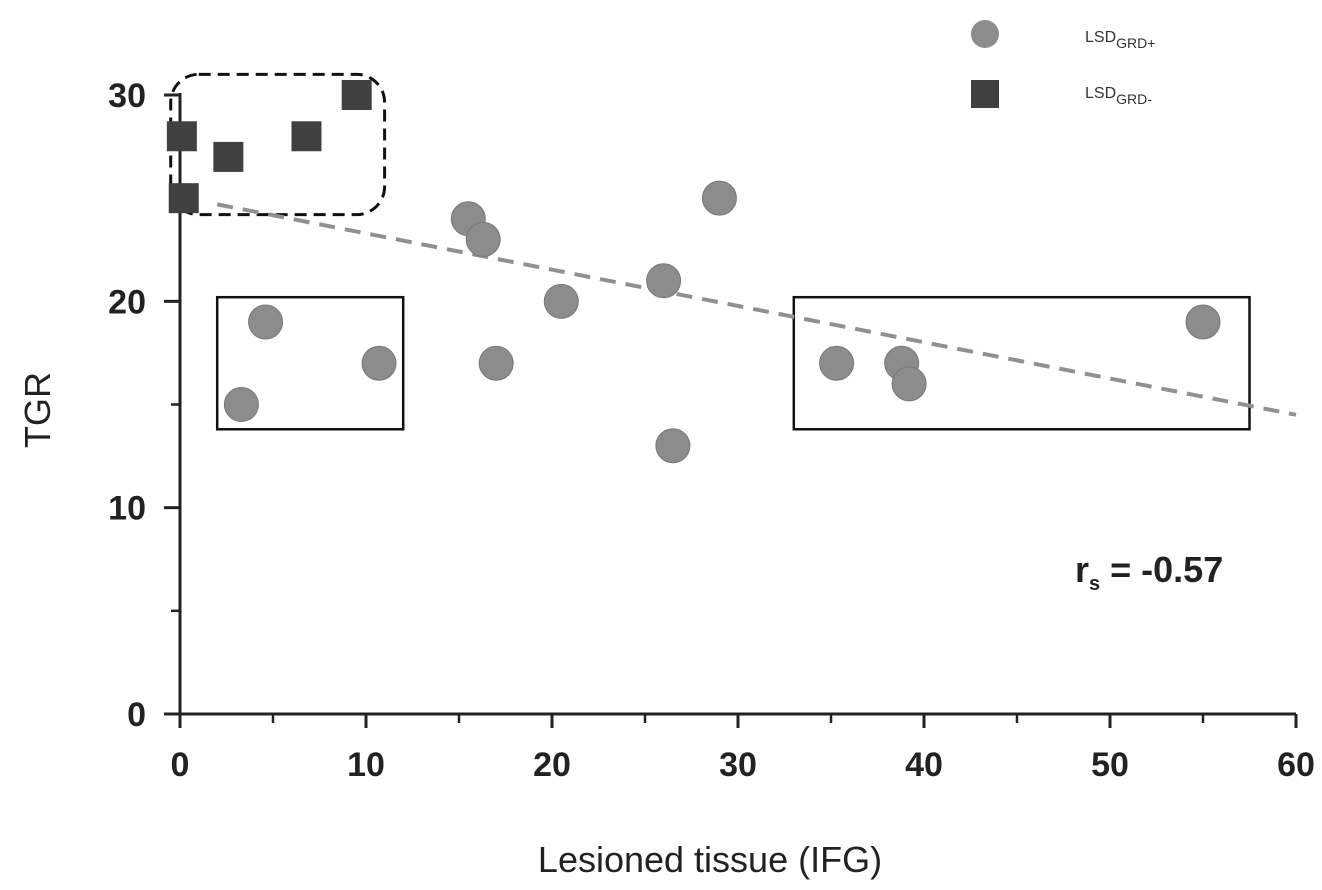 This screenshot has width=1322, height=890. Describe the element at coordinates (738, 765) in the screenshot. I see `x-tick-label: 30` at that location.